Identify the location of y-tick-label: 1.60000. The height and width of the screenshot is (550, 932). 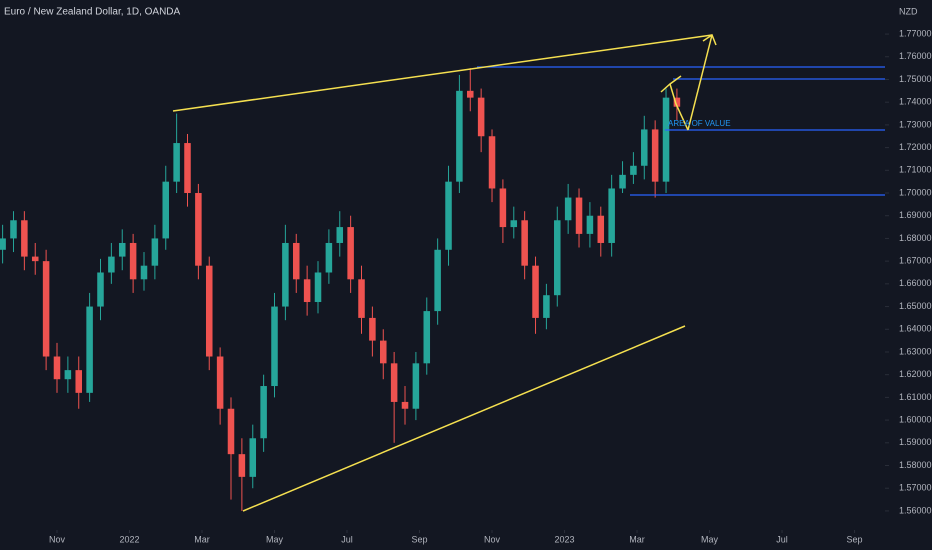
(915, 419).